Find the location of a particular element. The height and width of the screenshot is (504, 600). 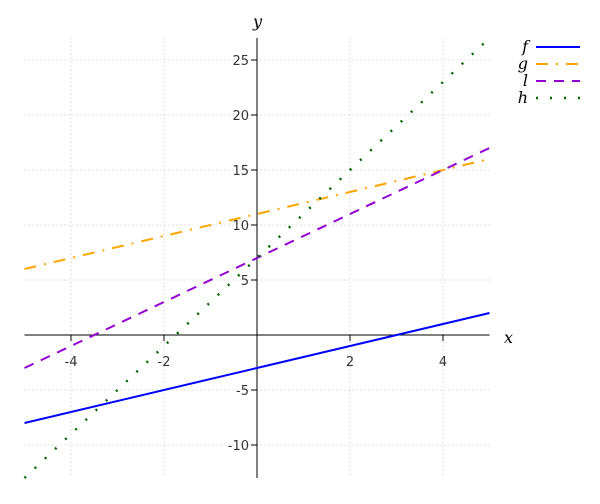

y-tick-label: 10 is located at coordinates (240, 226).